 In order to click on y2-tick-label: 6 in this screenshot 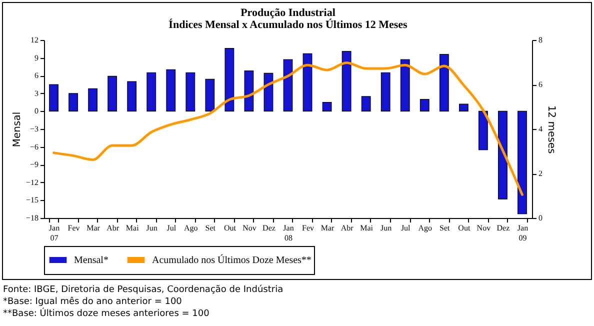, I will do `click(540, 84)`.